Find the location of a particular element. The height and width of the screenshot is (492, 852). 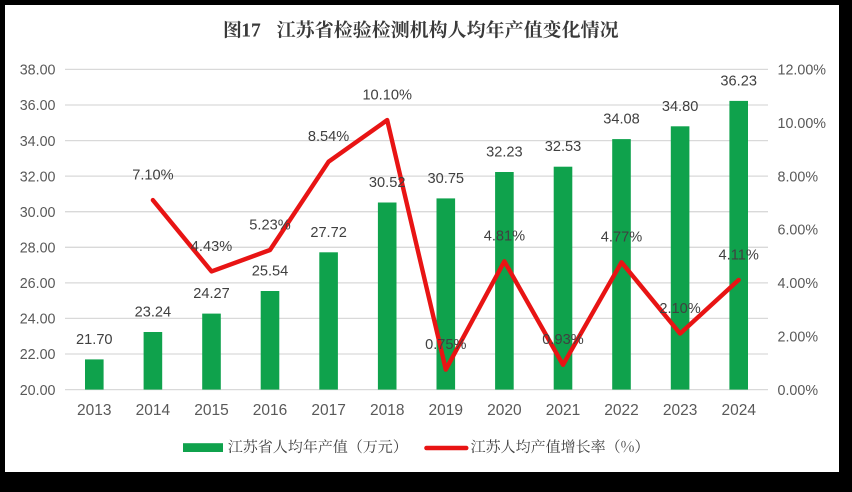

svg-text: 2.00% is located at coordinates (798, 337).